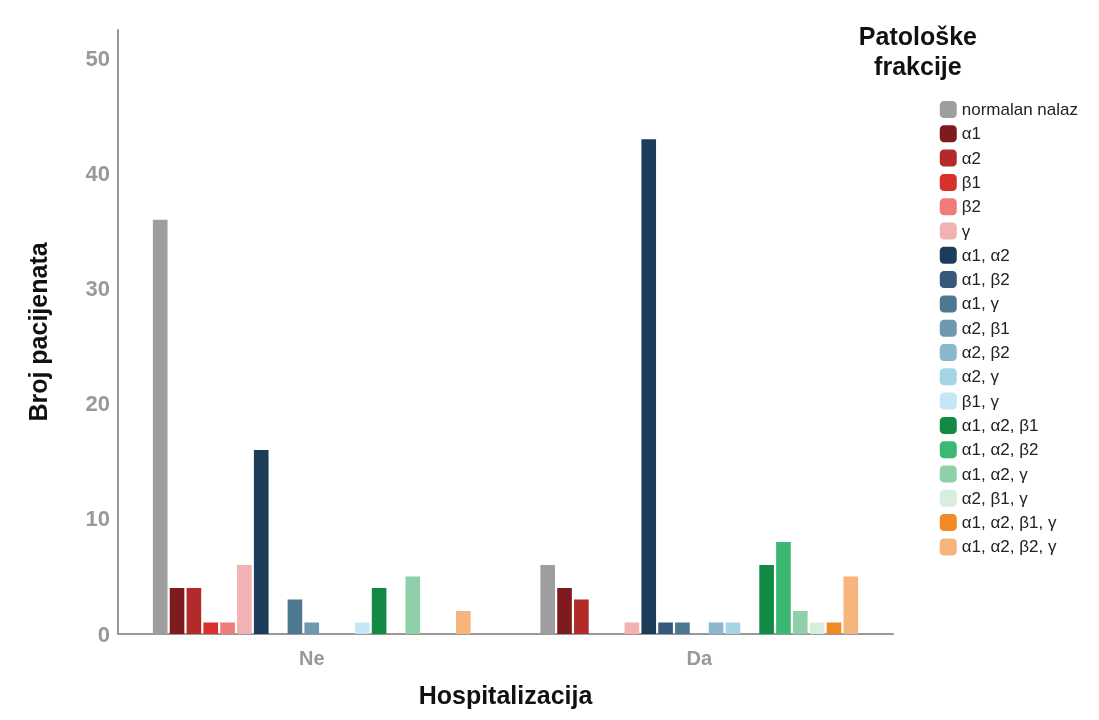 The height and width of the screenshot is (720, 1099). I want to click on y-tick-label: 30, so click(97, 289).